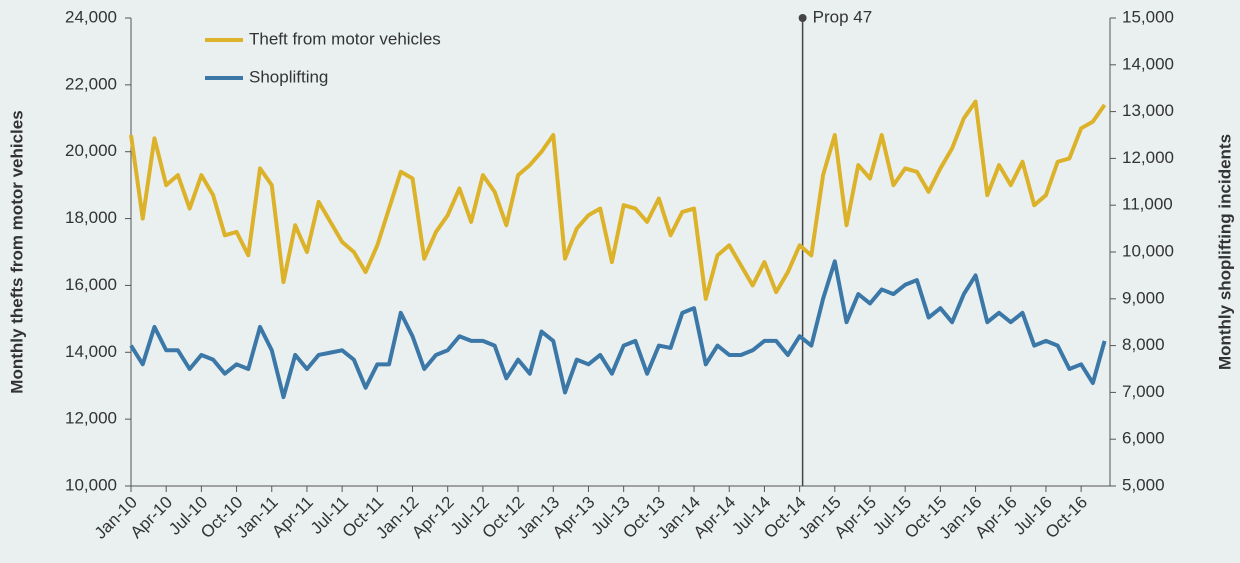 Image resolution: width=1240 pixels, height=563 pixels. What do you see at coordinates (91, 150) in the screenshot?
I see `y-tick-label: 20,000` at bounding box center [91, 150].